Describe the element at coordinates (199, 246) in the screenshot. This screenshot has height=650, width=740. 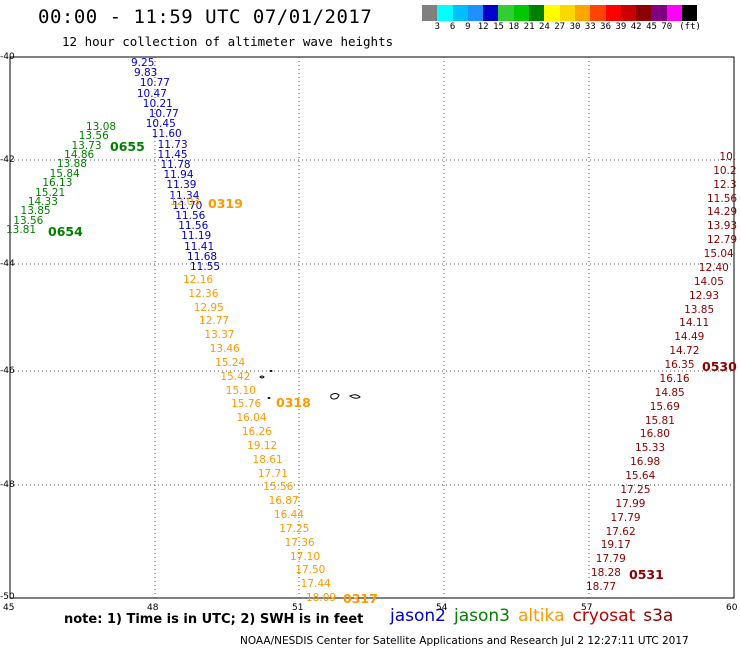
I see `swh-value: 11.41` at that location.